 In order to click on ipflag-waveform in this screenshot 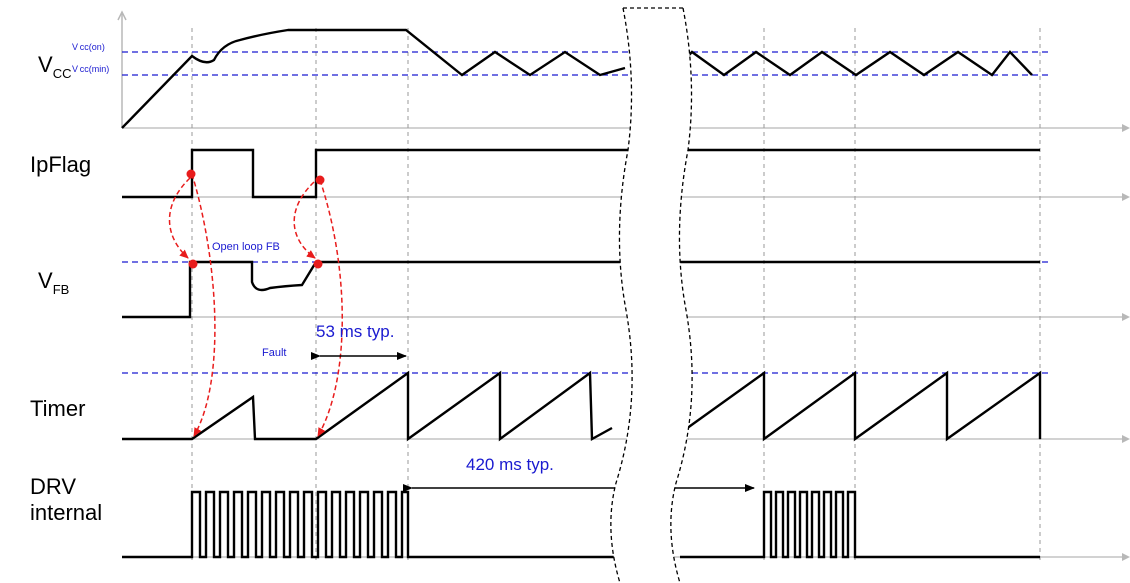, I will do `click(375, 173)`.